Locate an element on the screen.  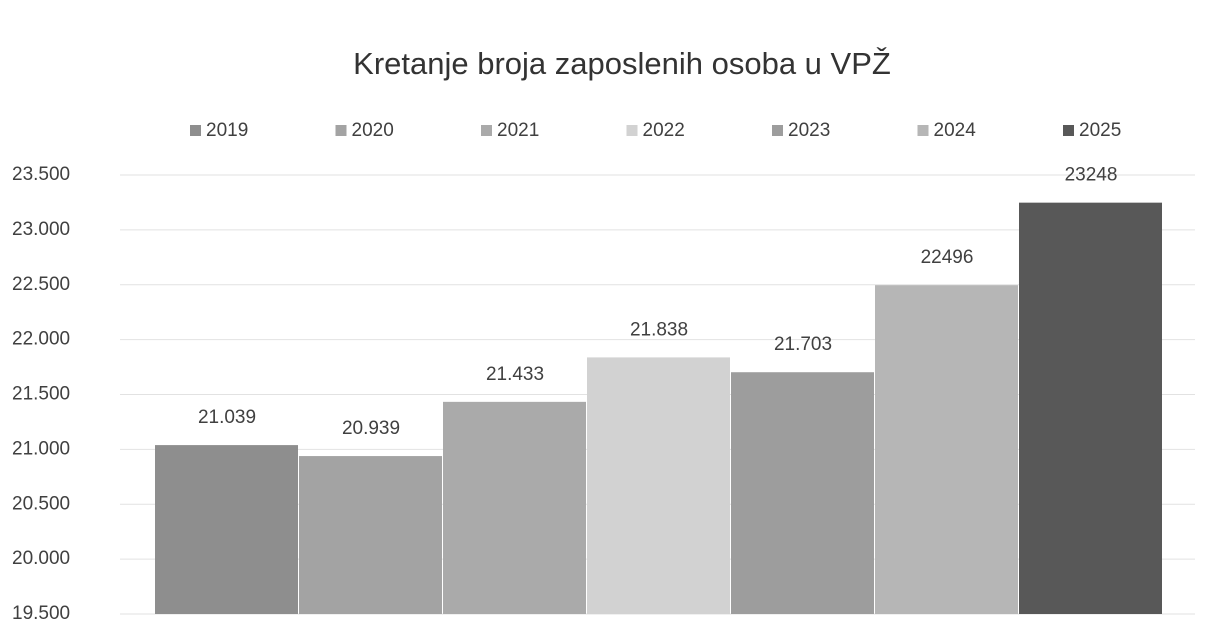
legend-label: 2019 is located at coordinates (227, 130).